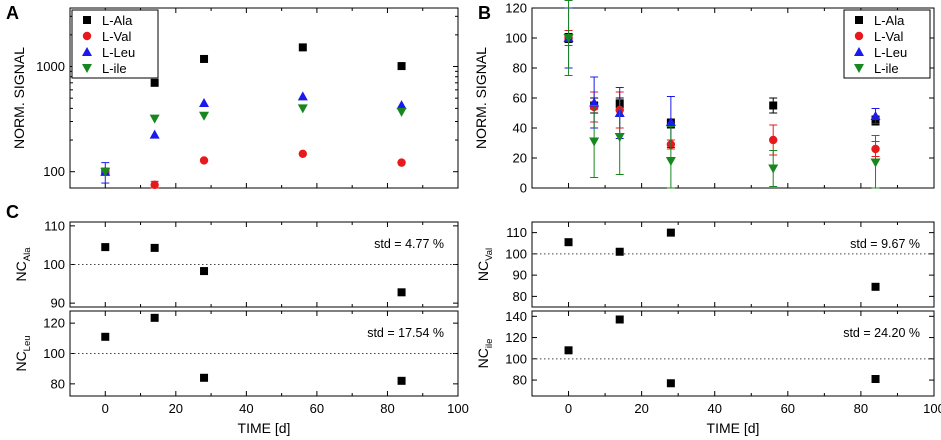  I want to click on y-tick-label: 1000, so click(50, 66).